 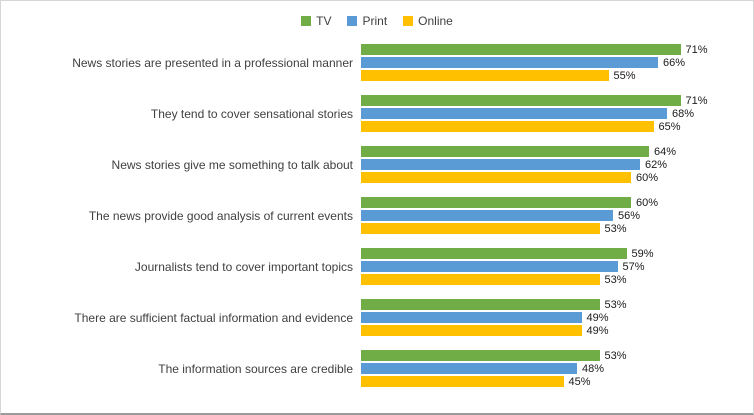 I want to click on bar-line: 45%, so click(x=557, y=381).